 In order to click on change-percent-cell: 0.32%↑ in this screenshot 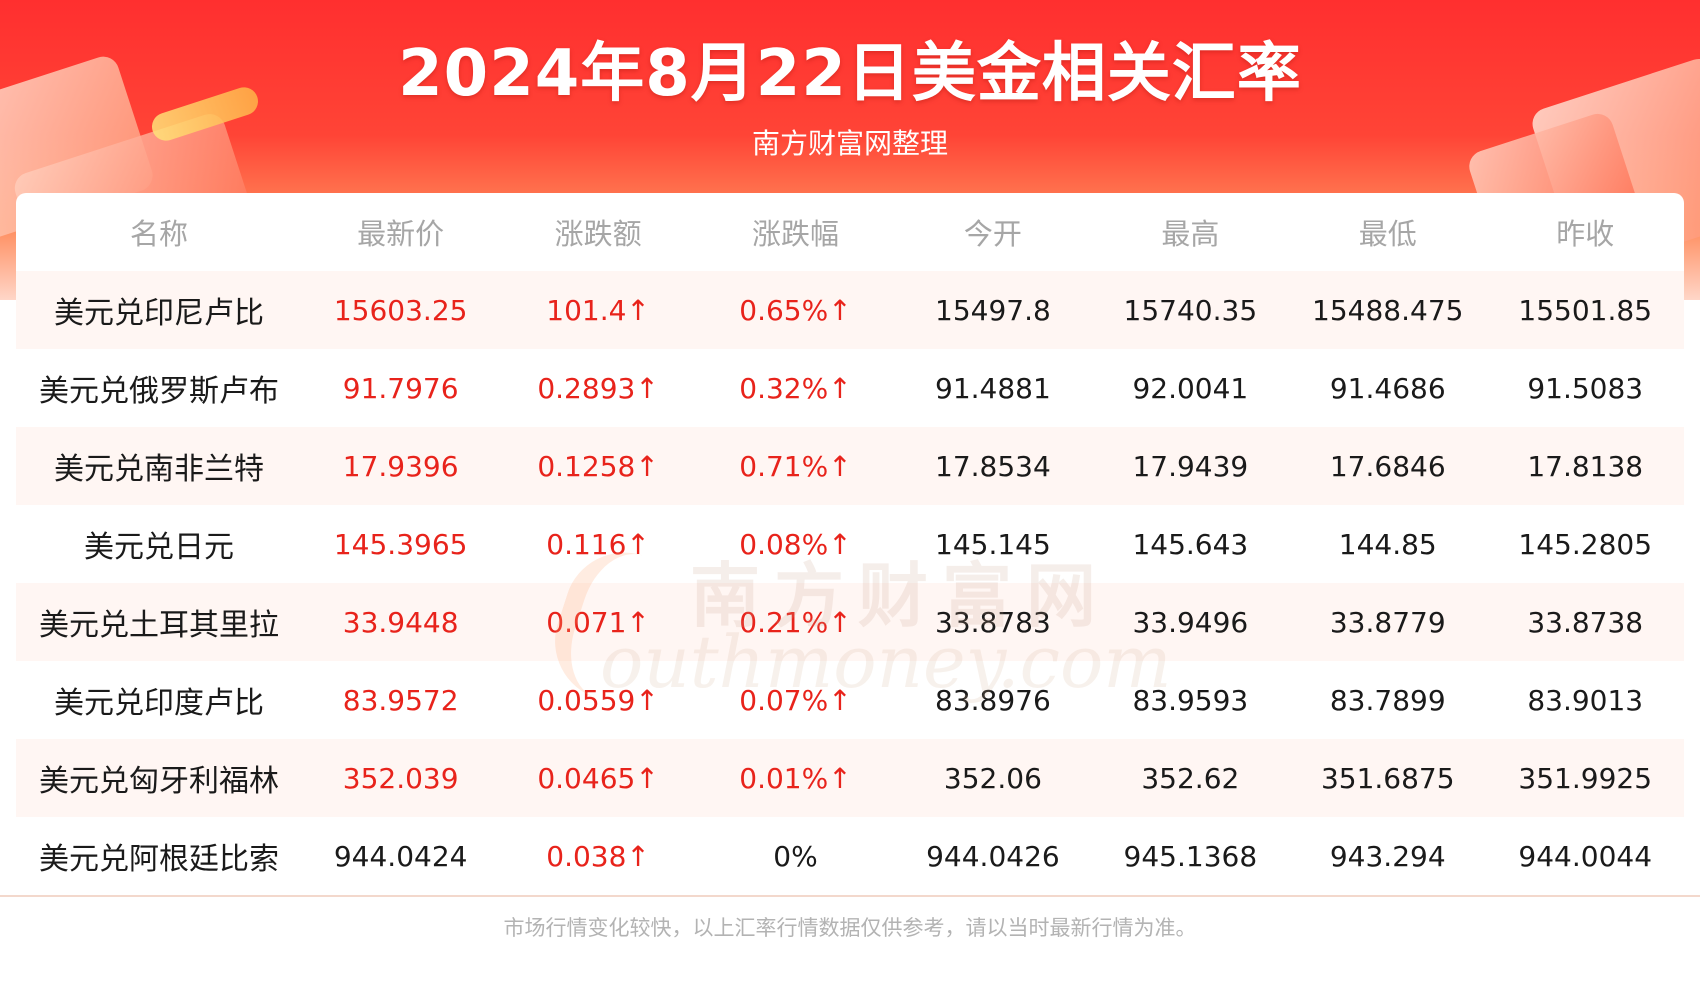, I will do `click(795, 388)`.